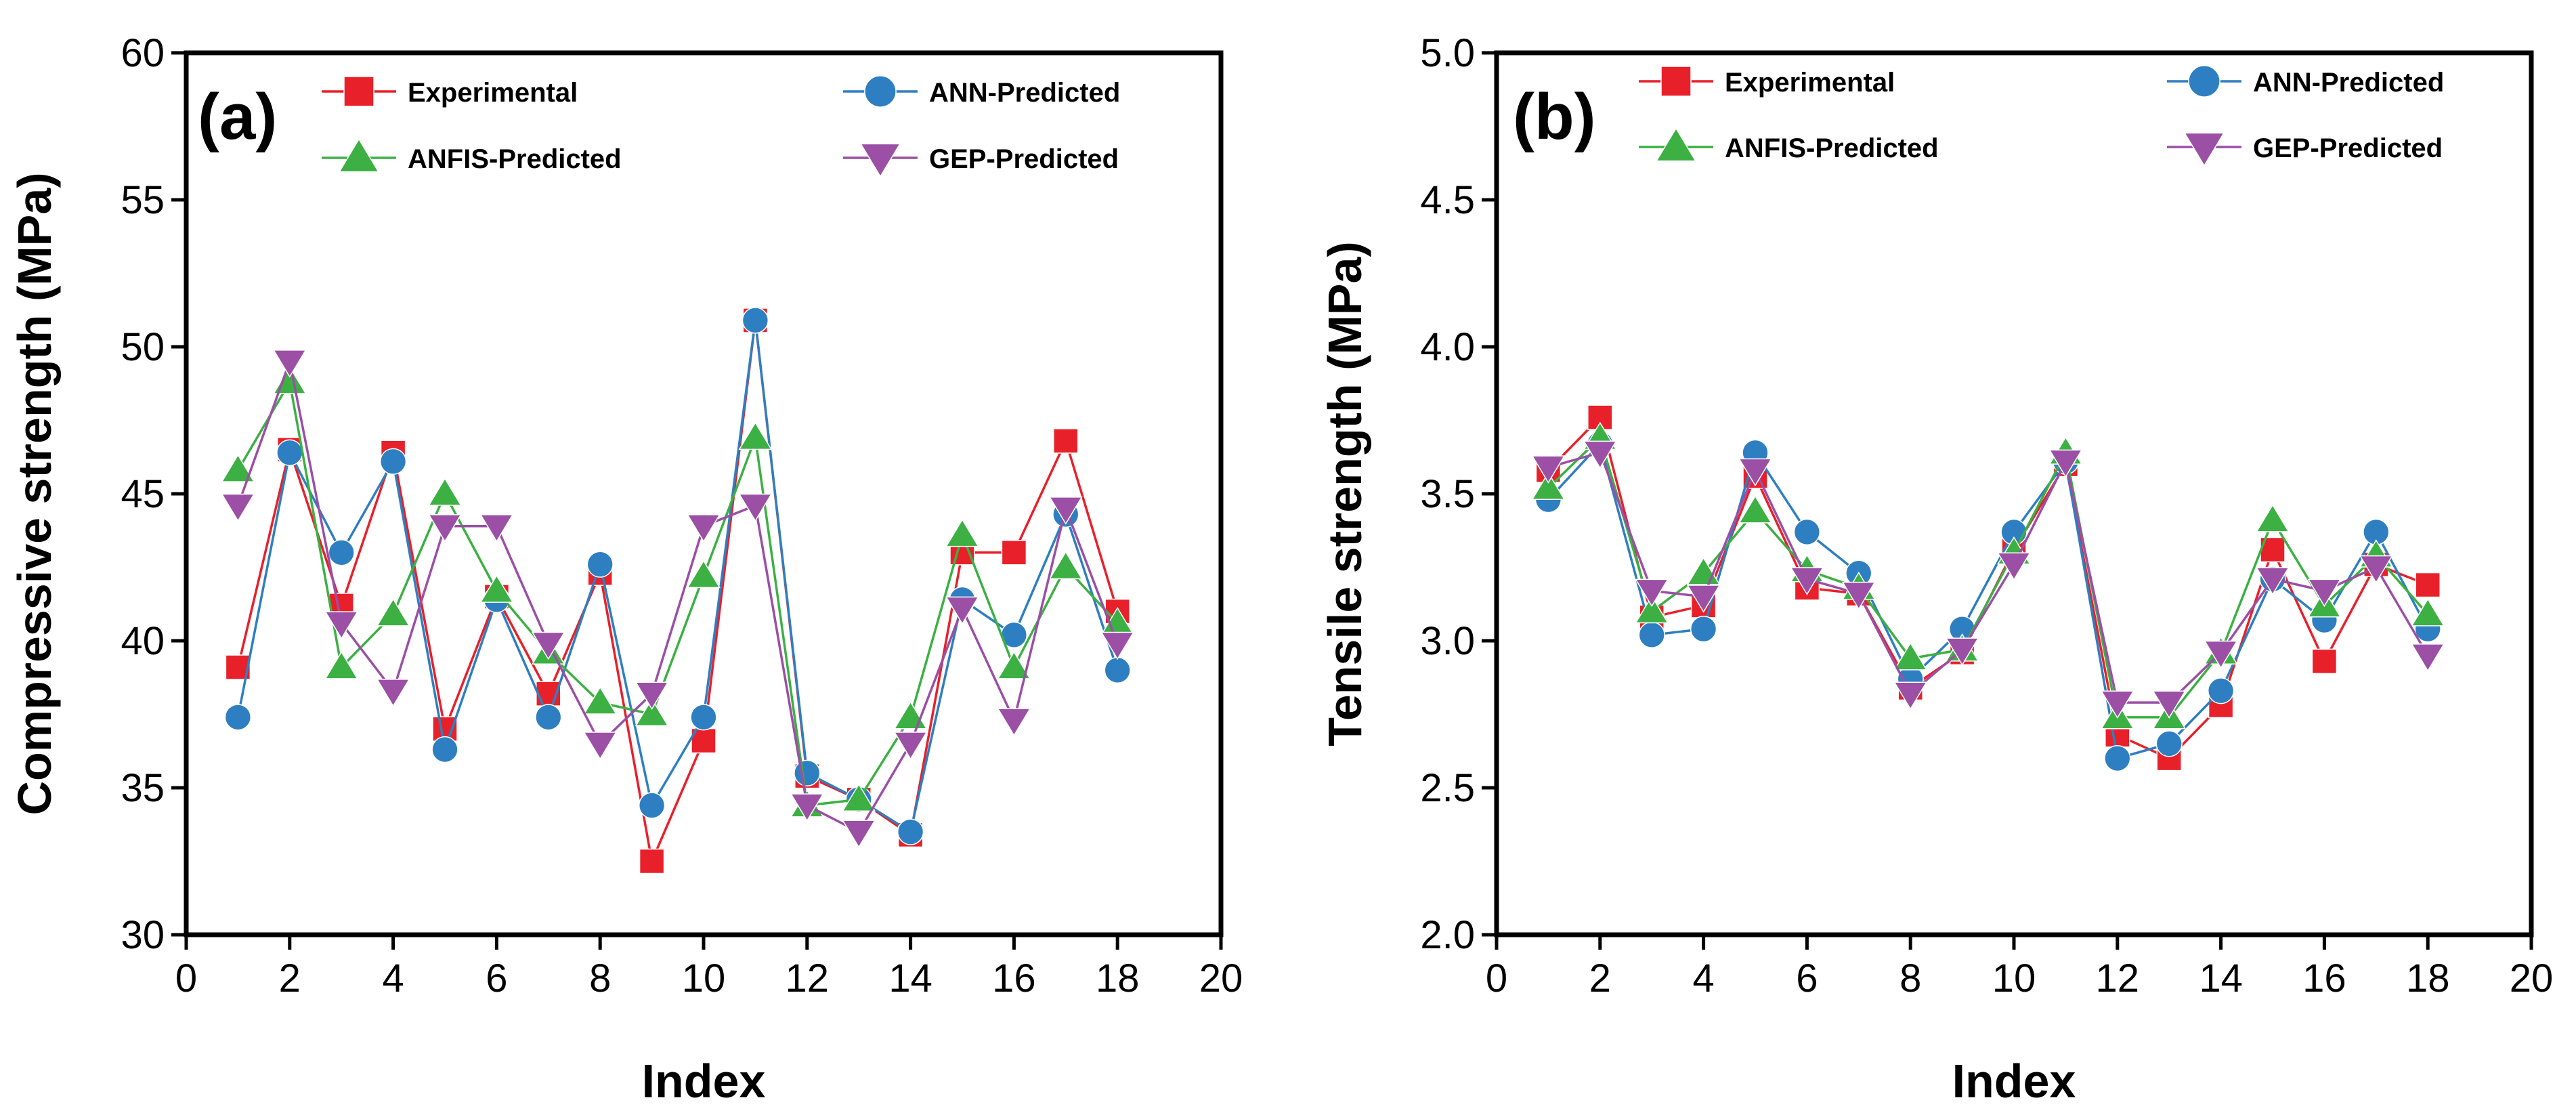  Describe the element at coordinates (2428, 978) in the screenshot. I see `panel-b-x-tick-label: 18` at that location.